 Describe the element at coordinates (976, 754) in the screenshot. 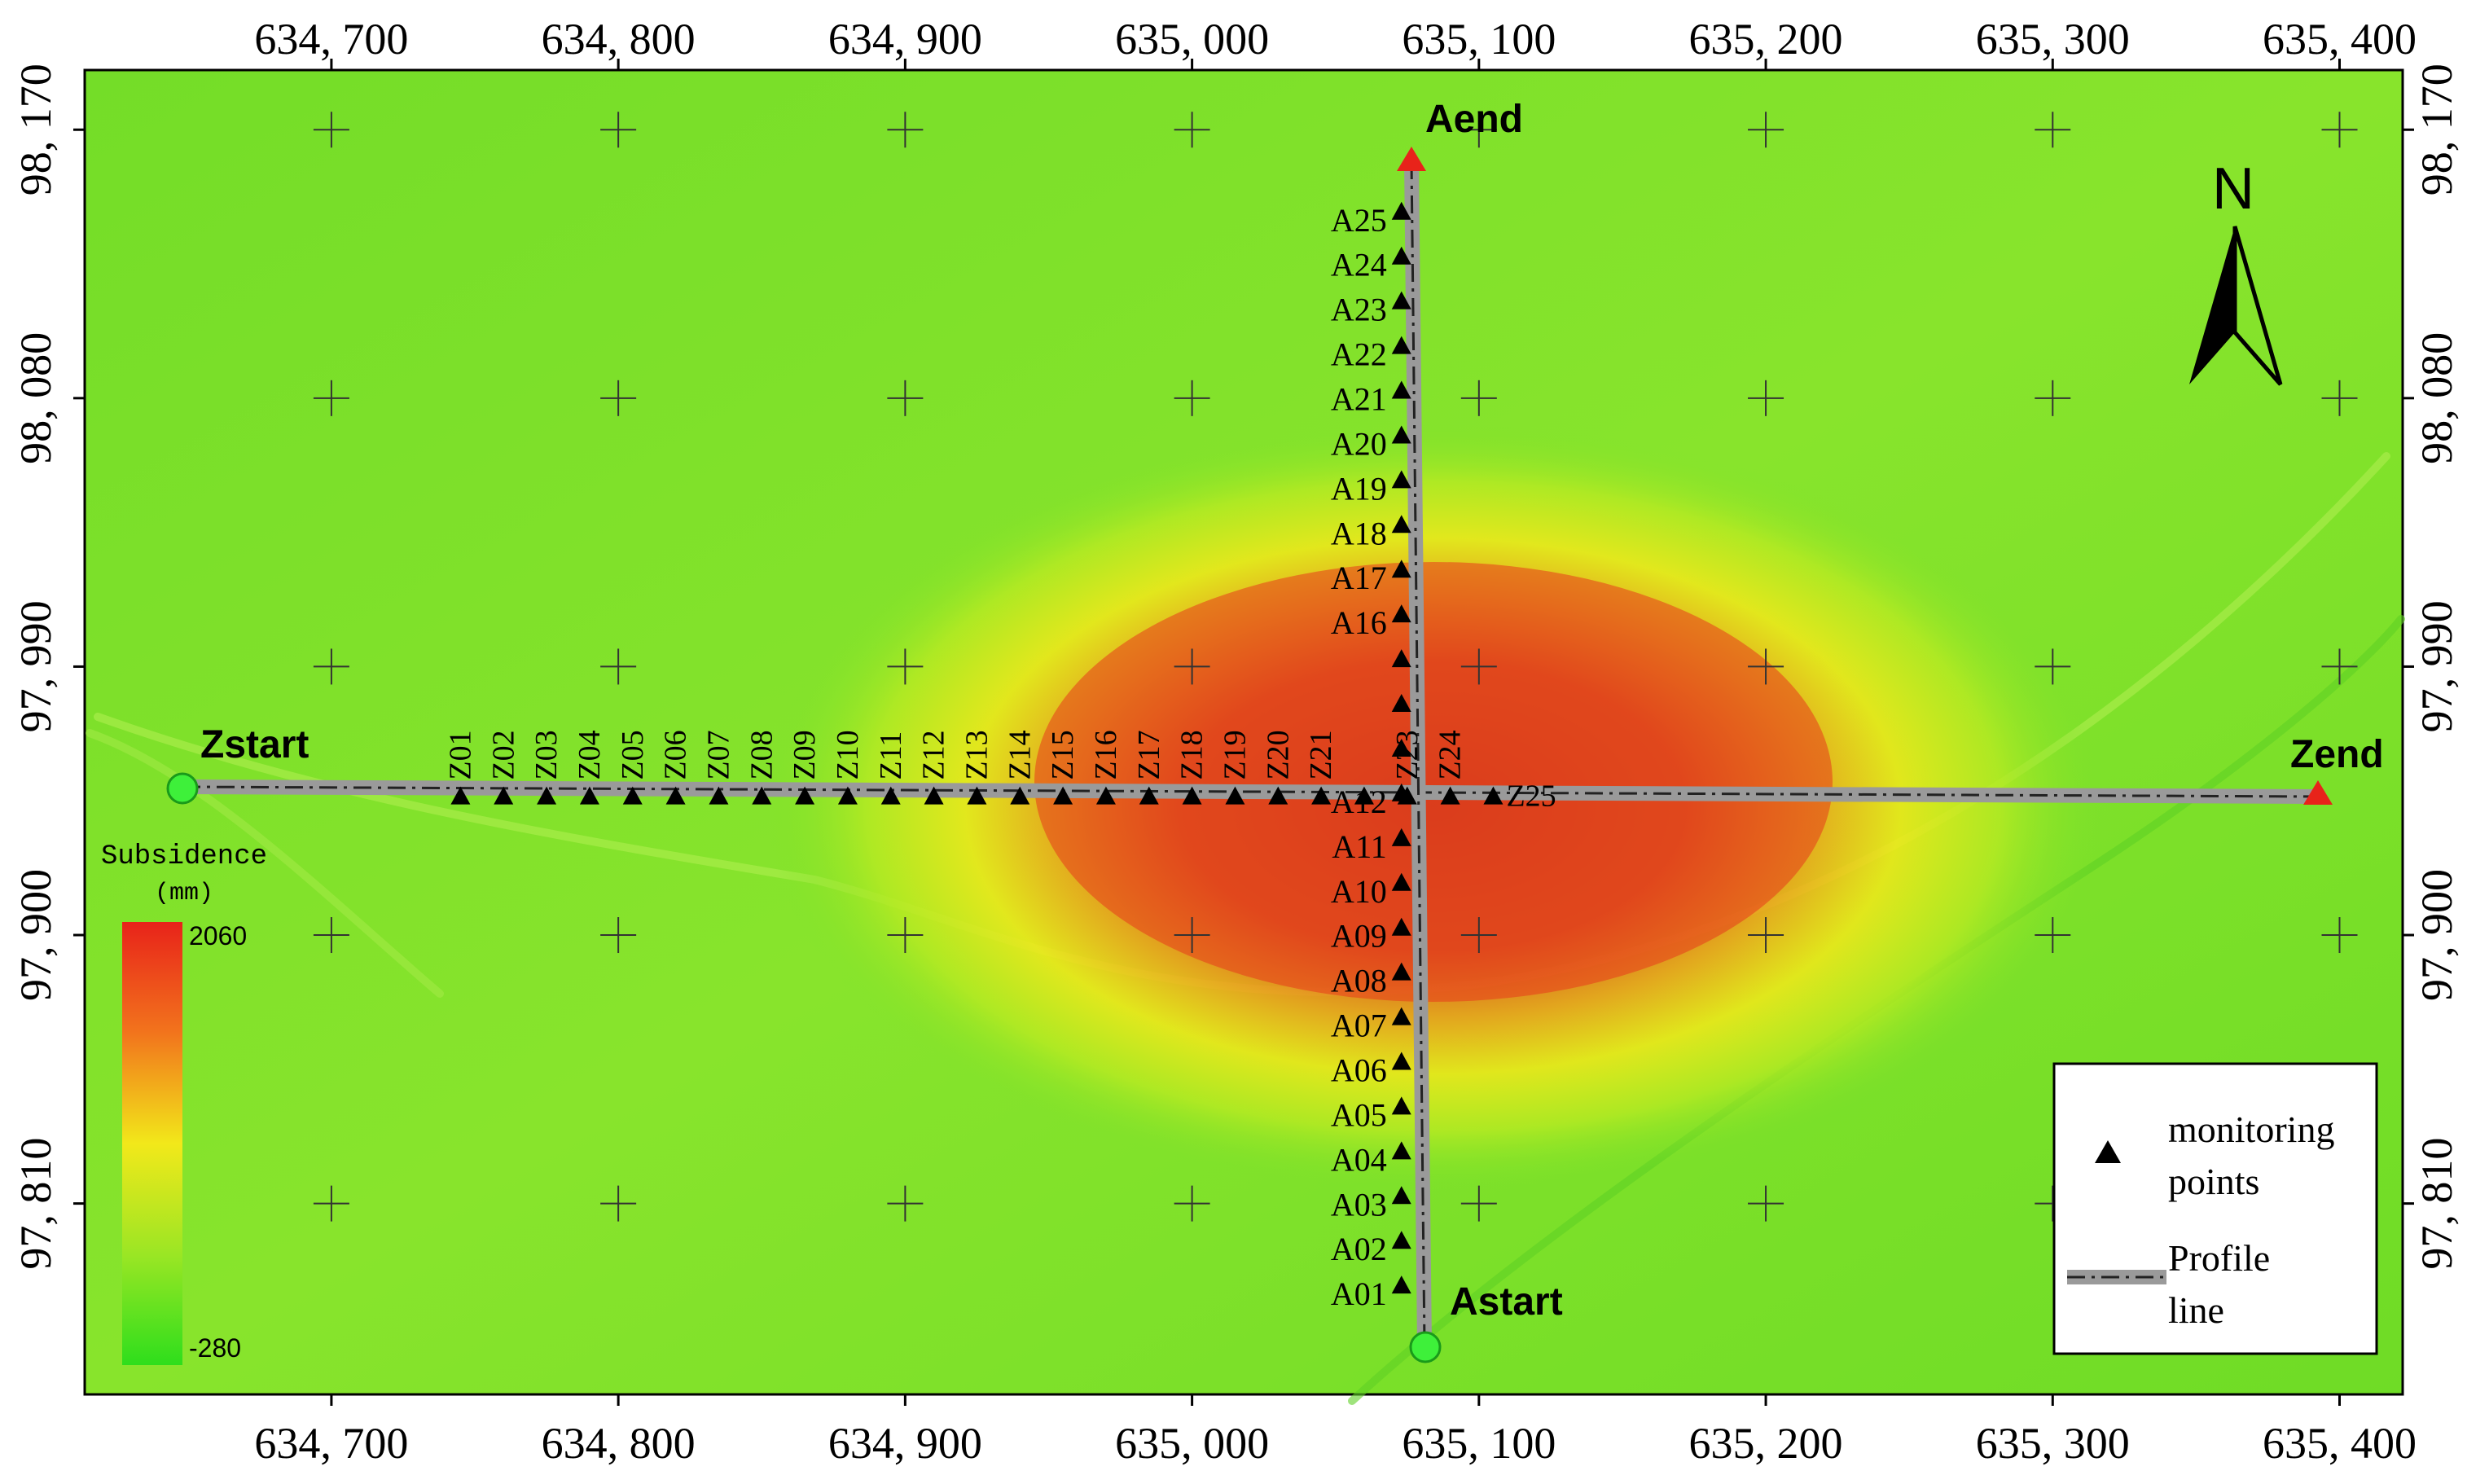

I see `monitoring-point-z-label: Z13` at that location.